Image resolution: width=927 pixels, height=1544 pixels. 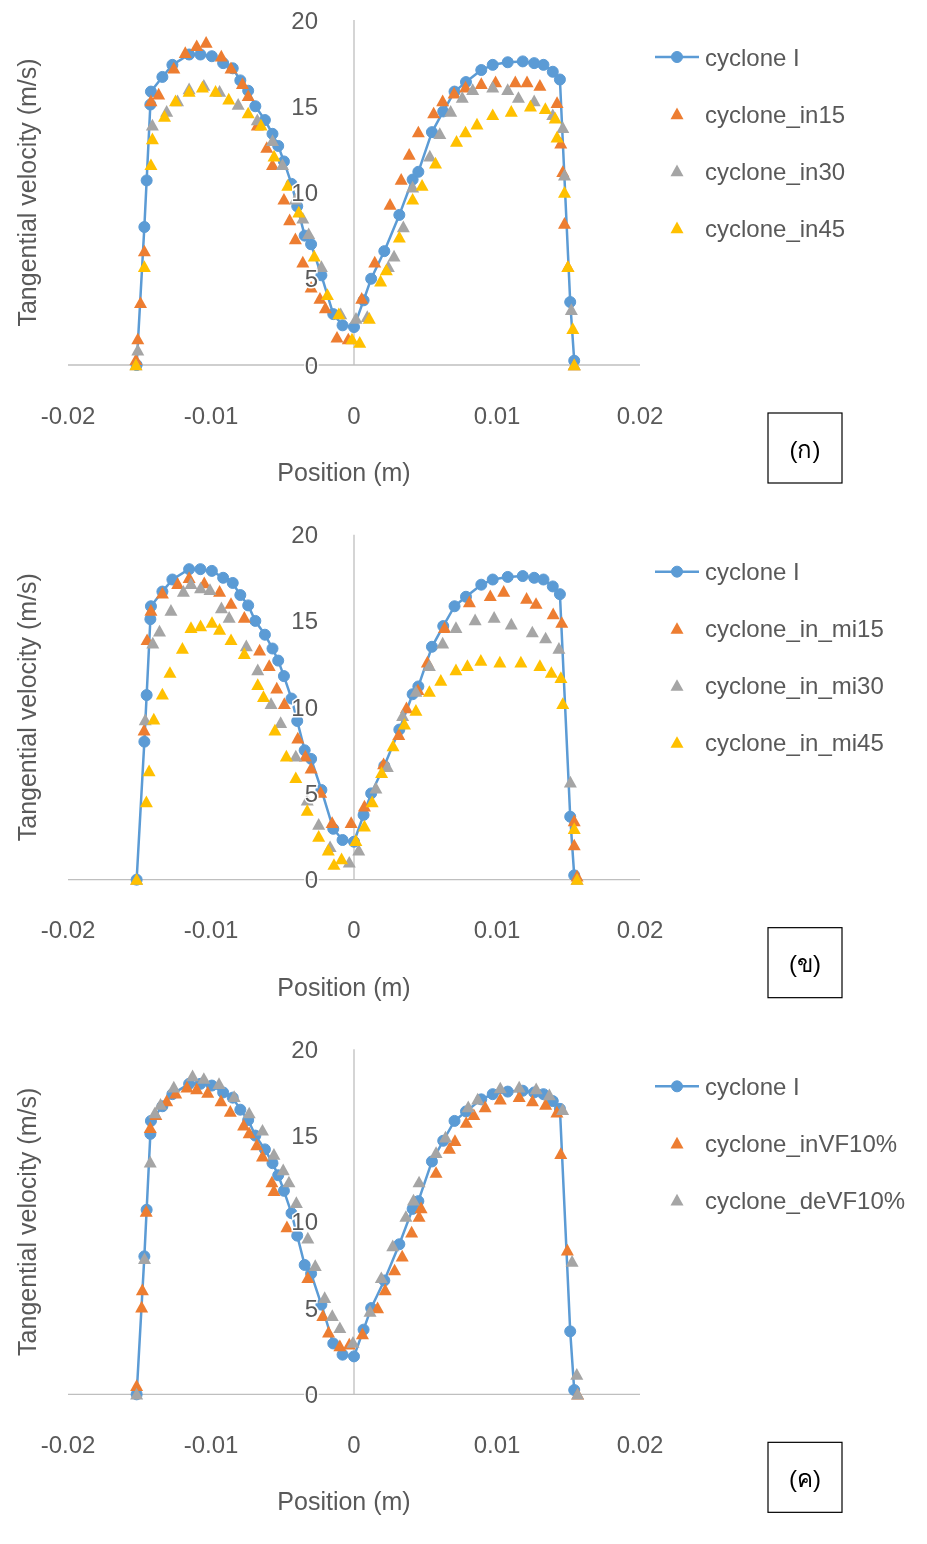 I want to click on legend-label: cyclone_in_mi45, so click(x=794, y=743).